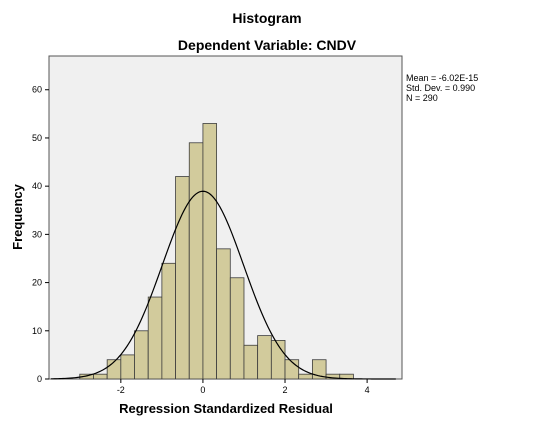 This screenshot has width=537, height=429. What do you see at coordinates (37, 234) in the screenshot?
I see `y-tick-label-30: 30` at bounding box center [37, 234].